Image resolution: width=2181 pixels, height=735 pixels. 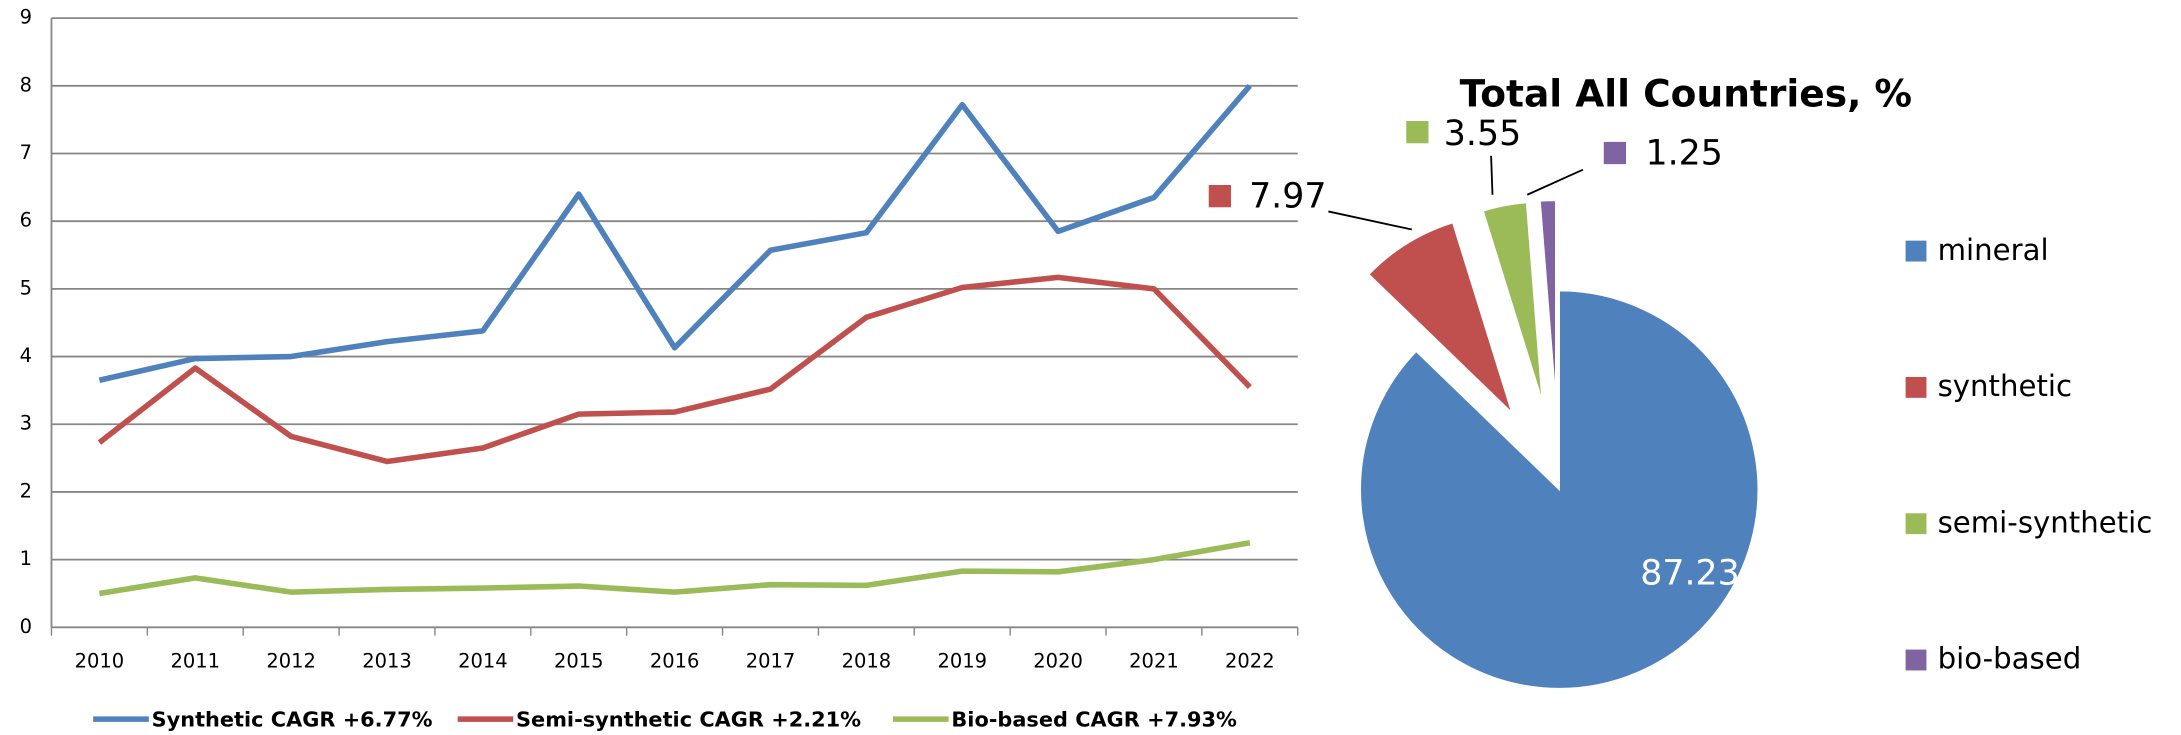 What do you see at coordinates (1094, 720) in the screenshot?
I see `legend-label: Bio-based CAGR +7.93%` at bounding box center [1094, 720].